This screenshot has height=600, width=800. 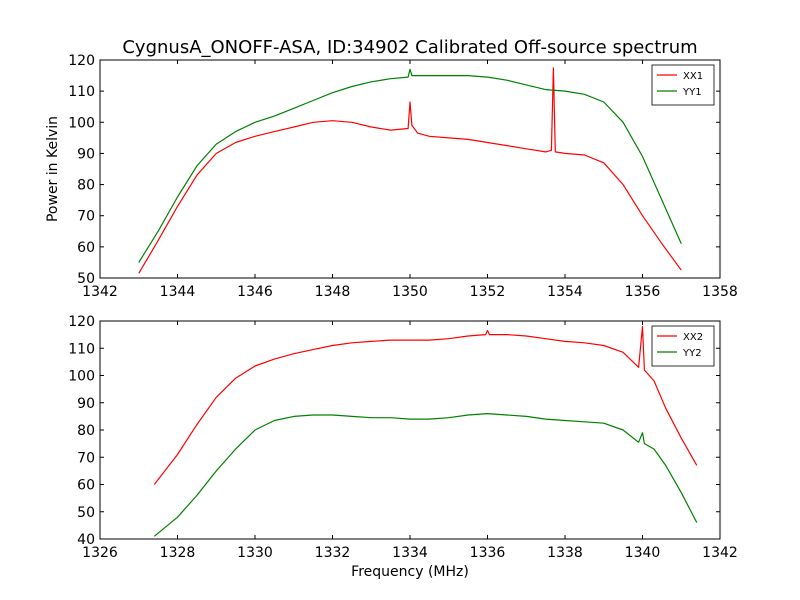 I want to click on legend-label: YY2, so click(x=692, y=353).